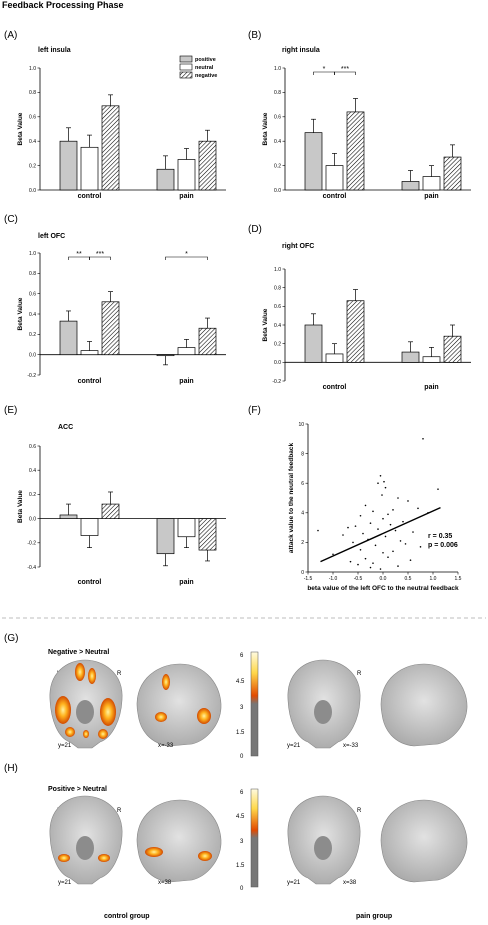 The width and height of the screenshot is (488, 925). I want to click on x-tick-label: 1.0, so click(433, 579).